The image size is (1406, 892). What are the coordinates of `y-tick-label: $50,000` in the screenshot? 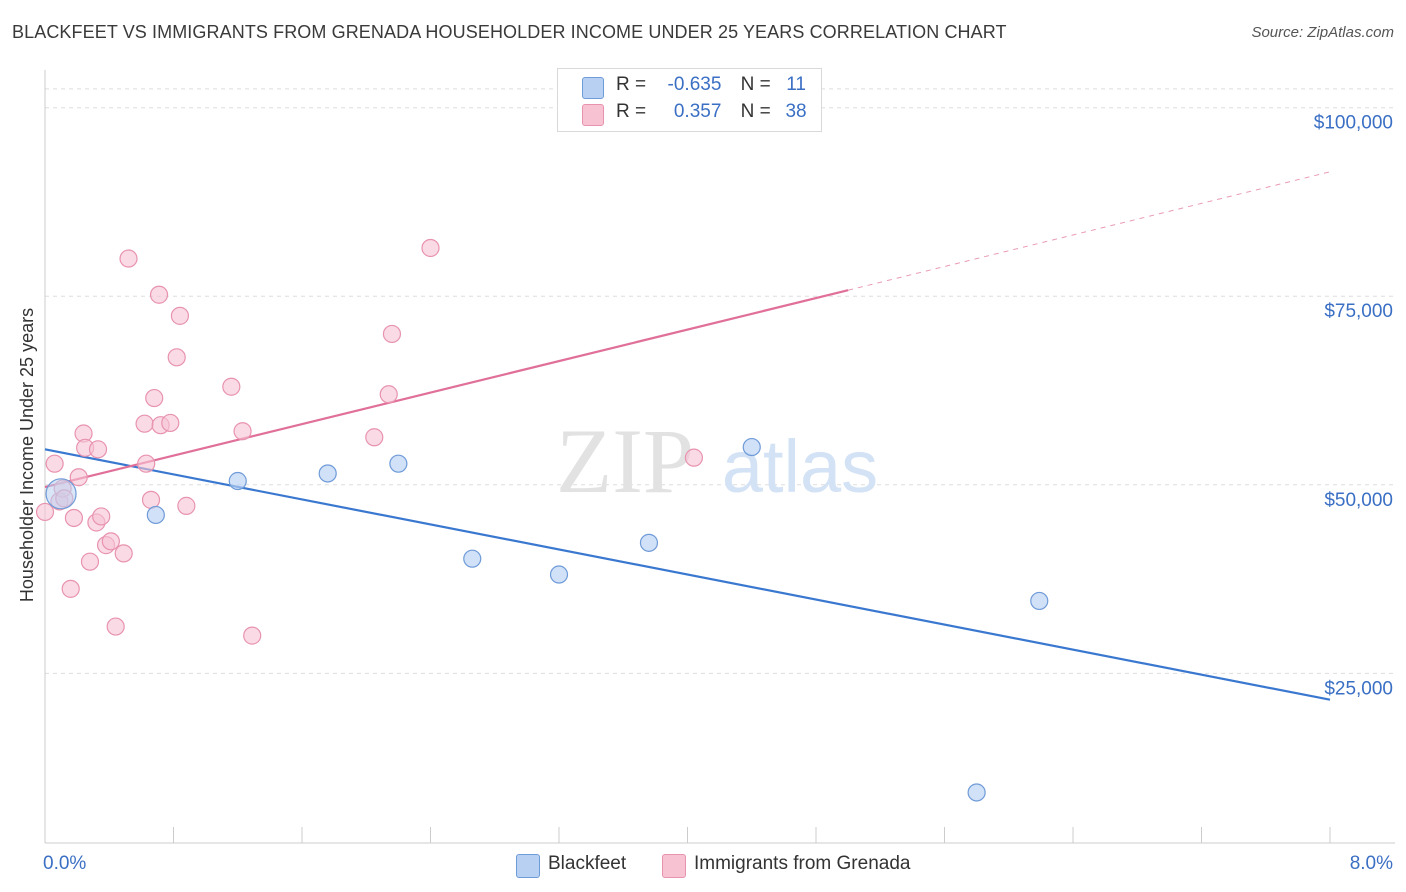 It's located at (1358, 500).